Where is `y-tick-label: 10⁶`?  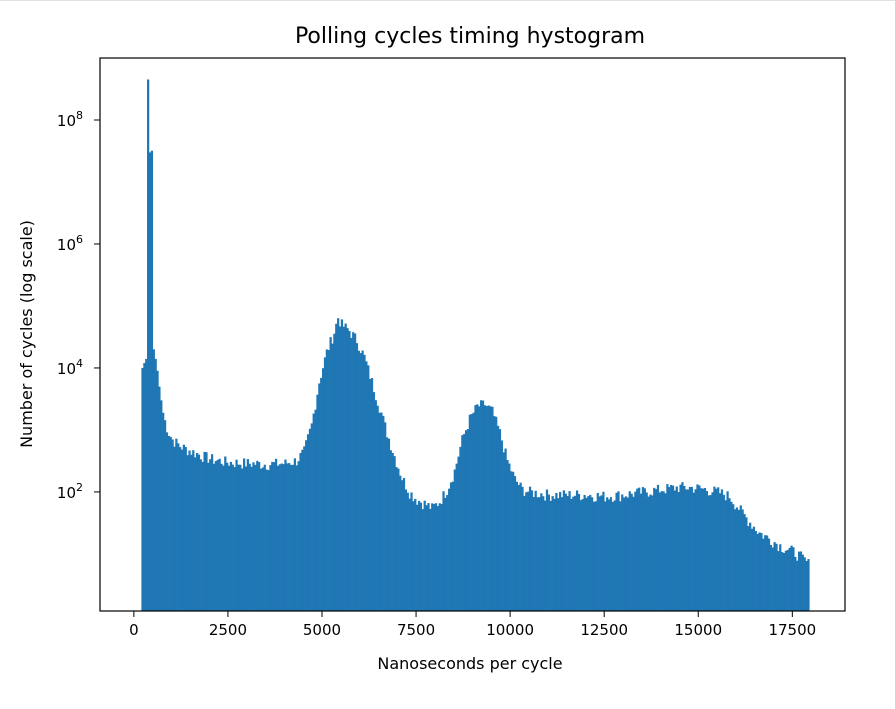
y-tick-label: 10⁶ is located at coordinates (70, 243).